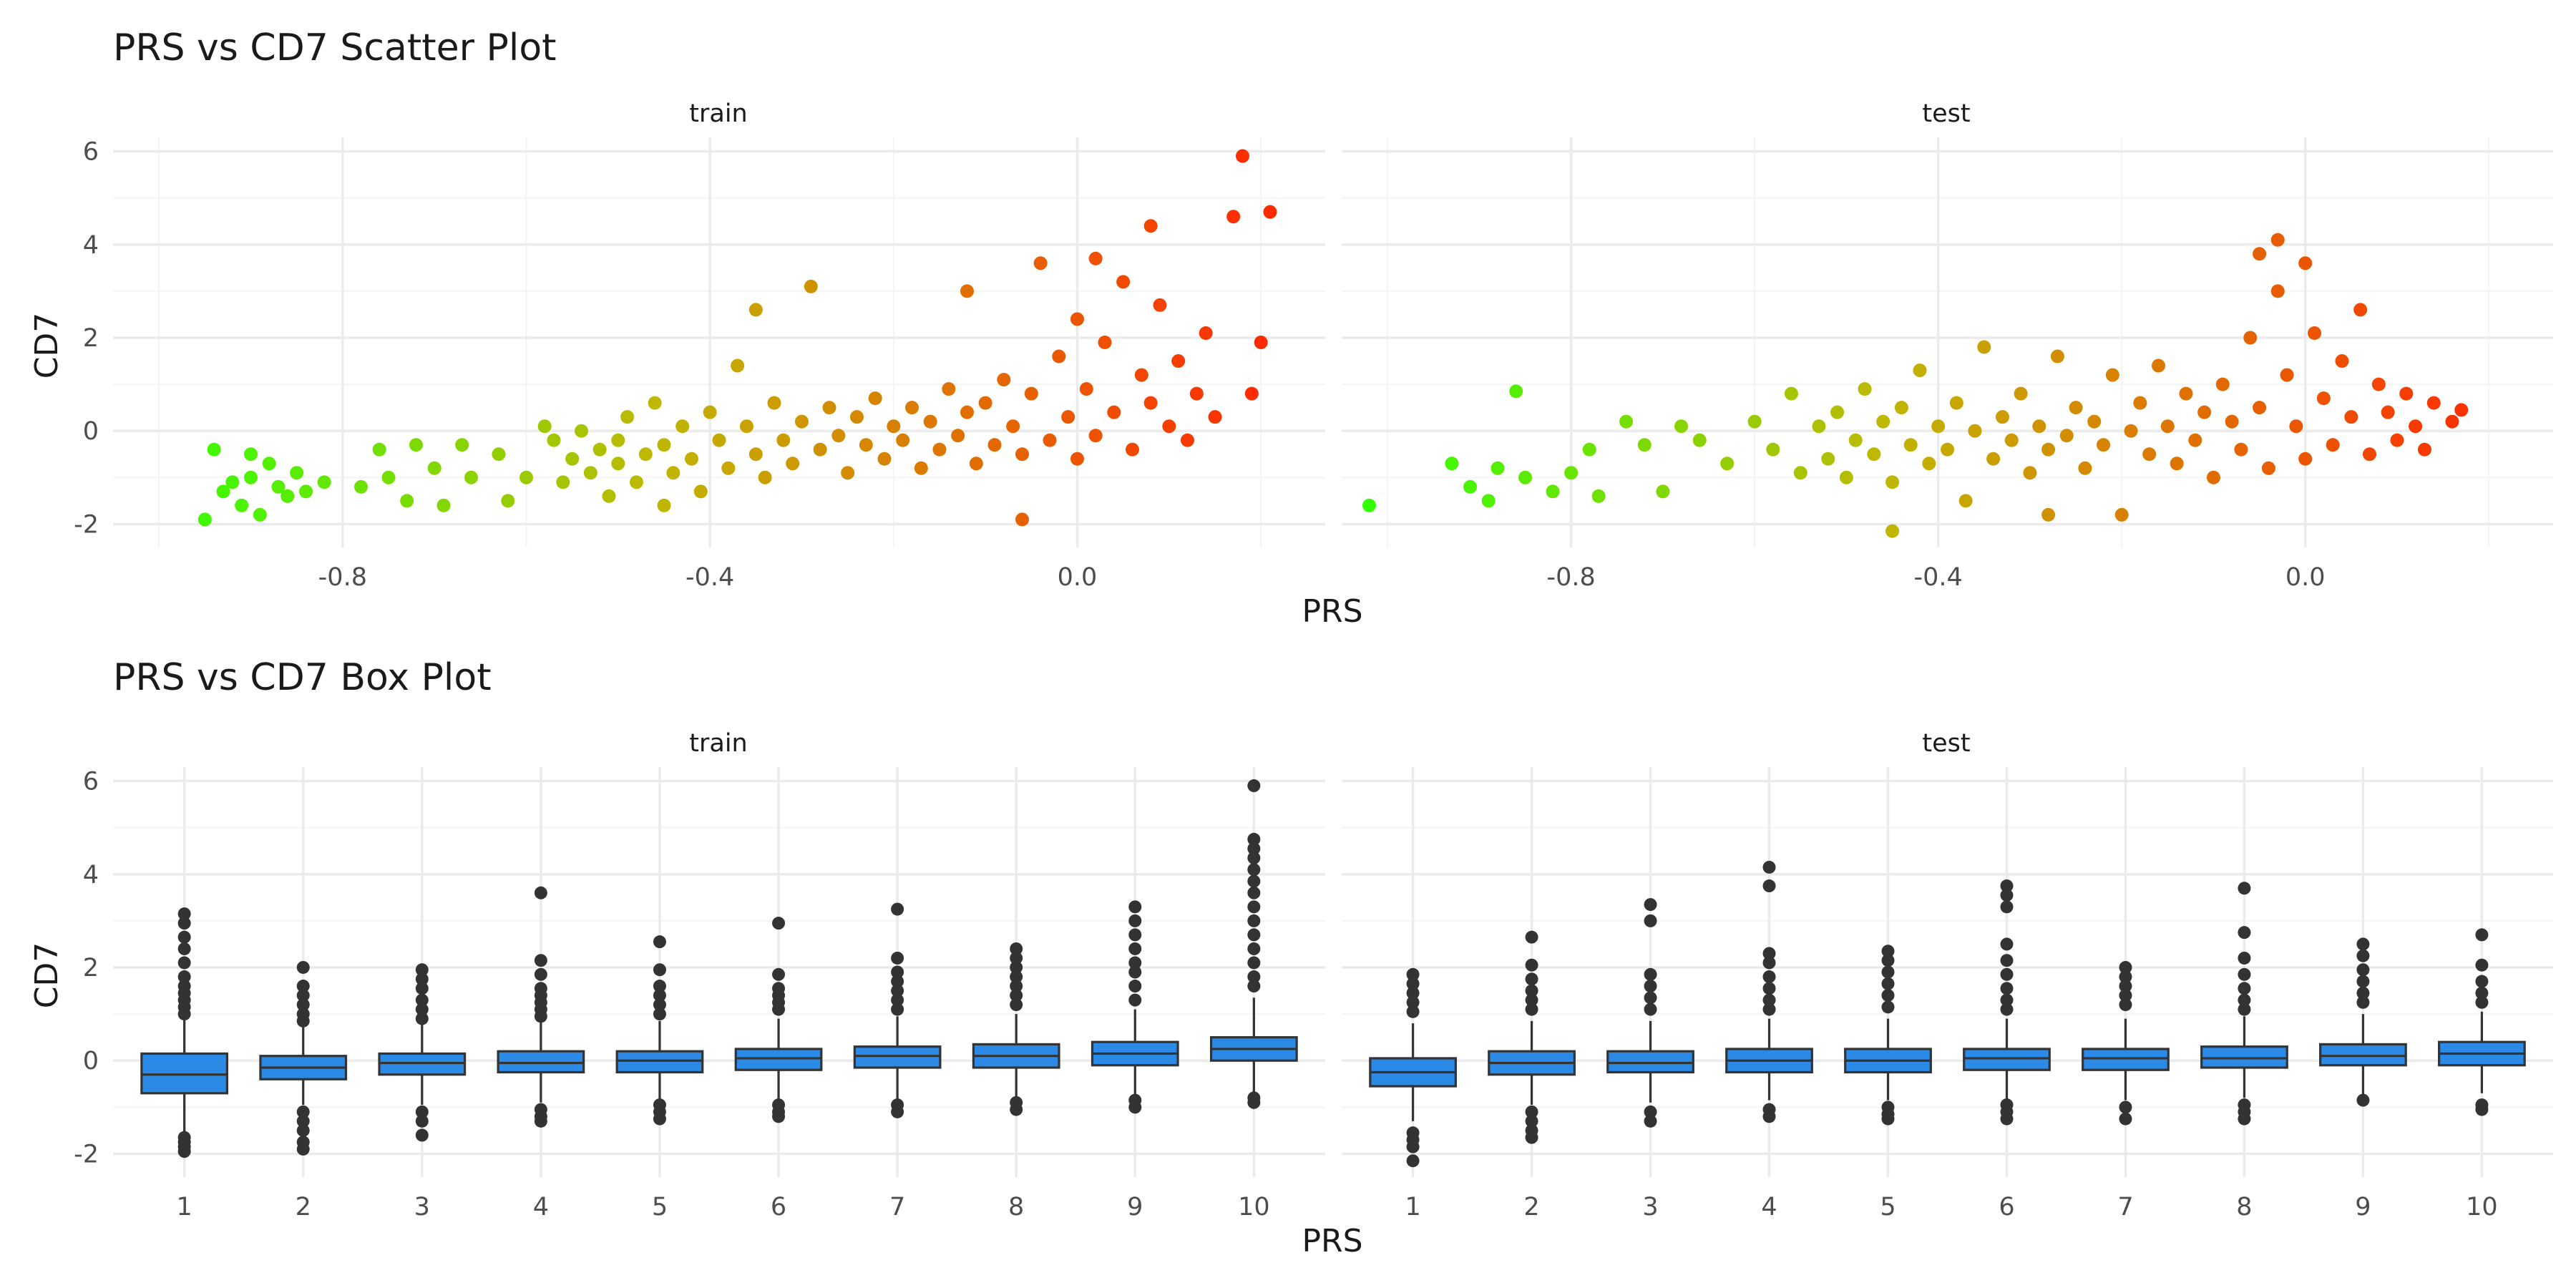  What do you see at coordinates (91, 968) in the screenshot?
I see `y-tick-label: 2` at bounding box center [91, 968].